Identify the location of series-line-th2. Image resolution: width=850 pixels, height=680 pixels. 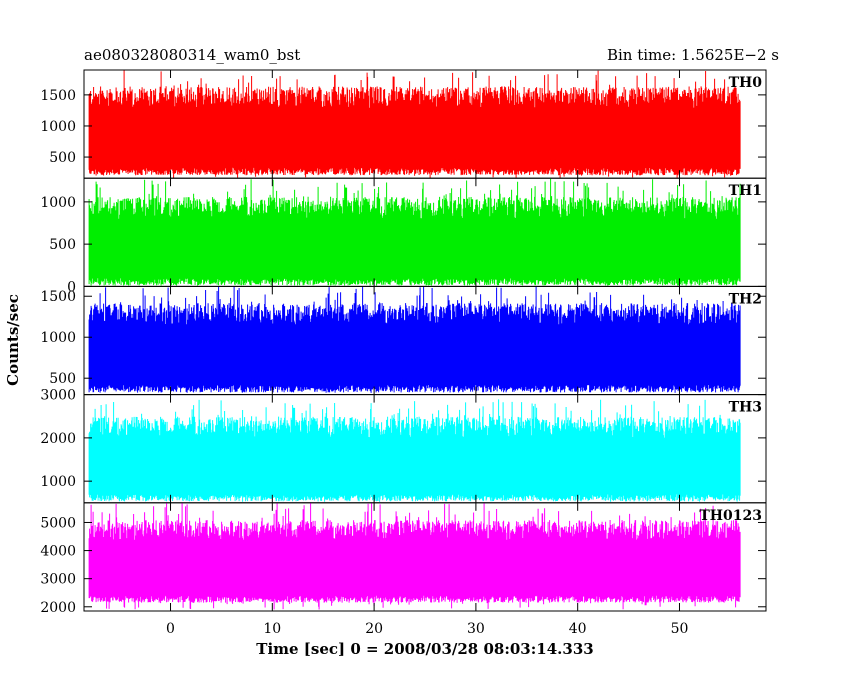
(414, 339).